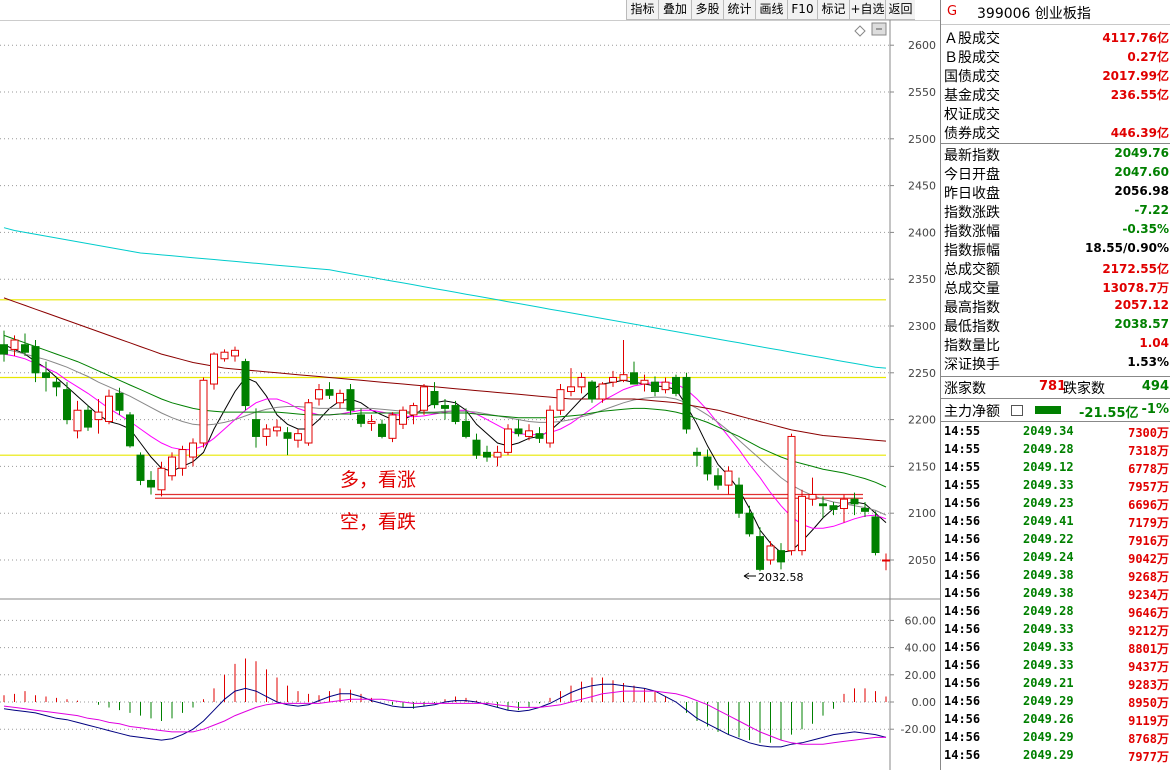  I want to click on price-tick: 2600, so click(922, 45).